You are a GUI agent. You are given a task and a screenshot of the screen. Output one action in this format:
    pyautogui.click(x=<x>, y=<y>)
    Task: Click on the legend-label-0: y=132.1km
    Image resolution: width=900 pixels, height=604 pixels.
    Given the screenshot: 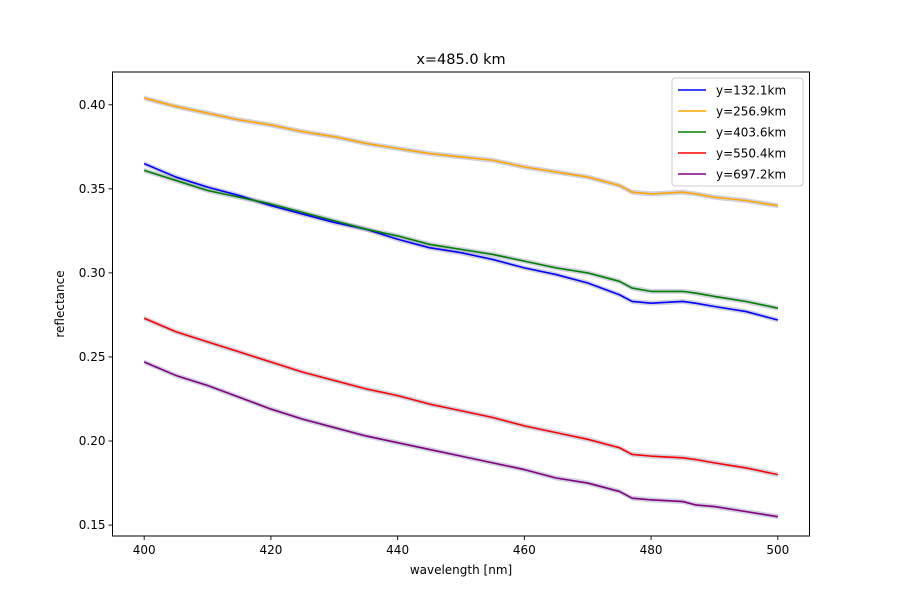 What is the action you would take?
    pyautogui.click(x=751, y=91)
    